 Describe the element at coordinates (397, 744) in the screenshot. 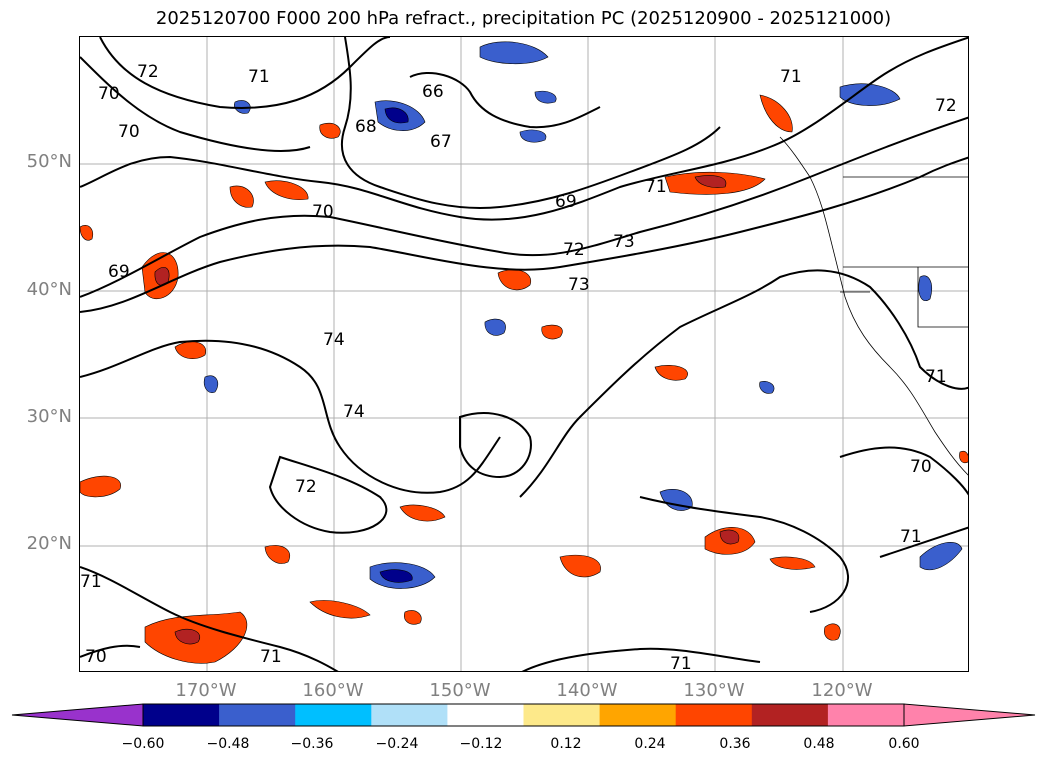

I see `colorbar-tick: −0.24` at that location.